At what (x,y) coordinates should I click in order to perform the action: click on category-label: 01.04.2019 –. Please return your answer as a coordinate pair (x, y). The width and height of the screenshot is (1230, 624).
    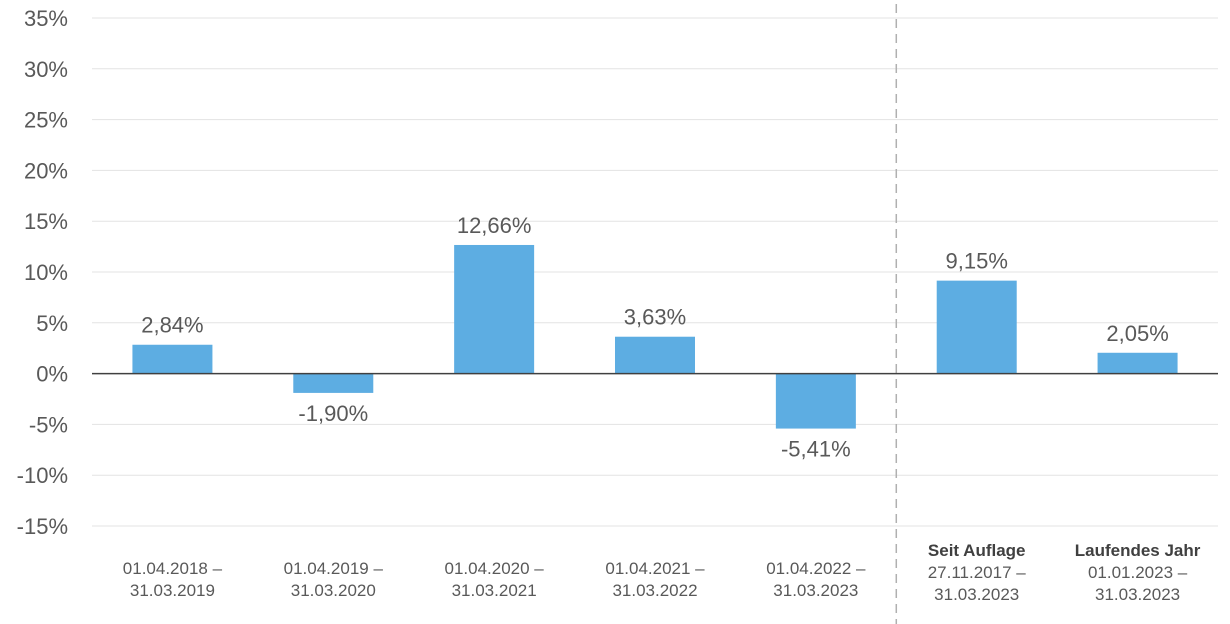
    Looking at the image, I should click on (334, 568).